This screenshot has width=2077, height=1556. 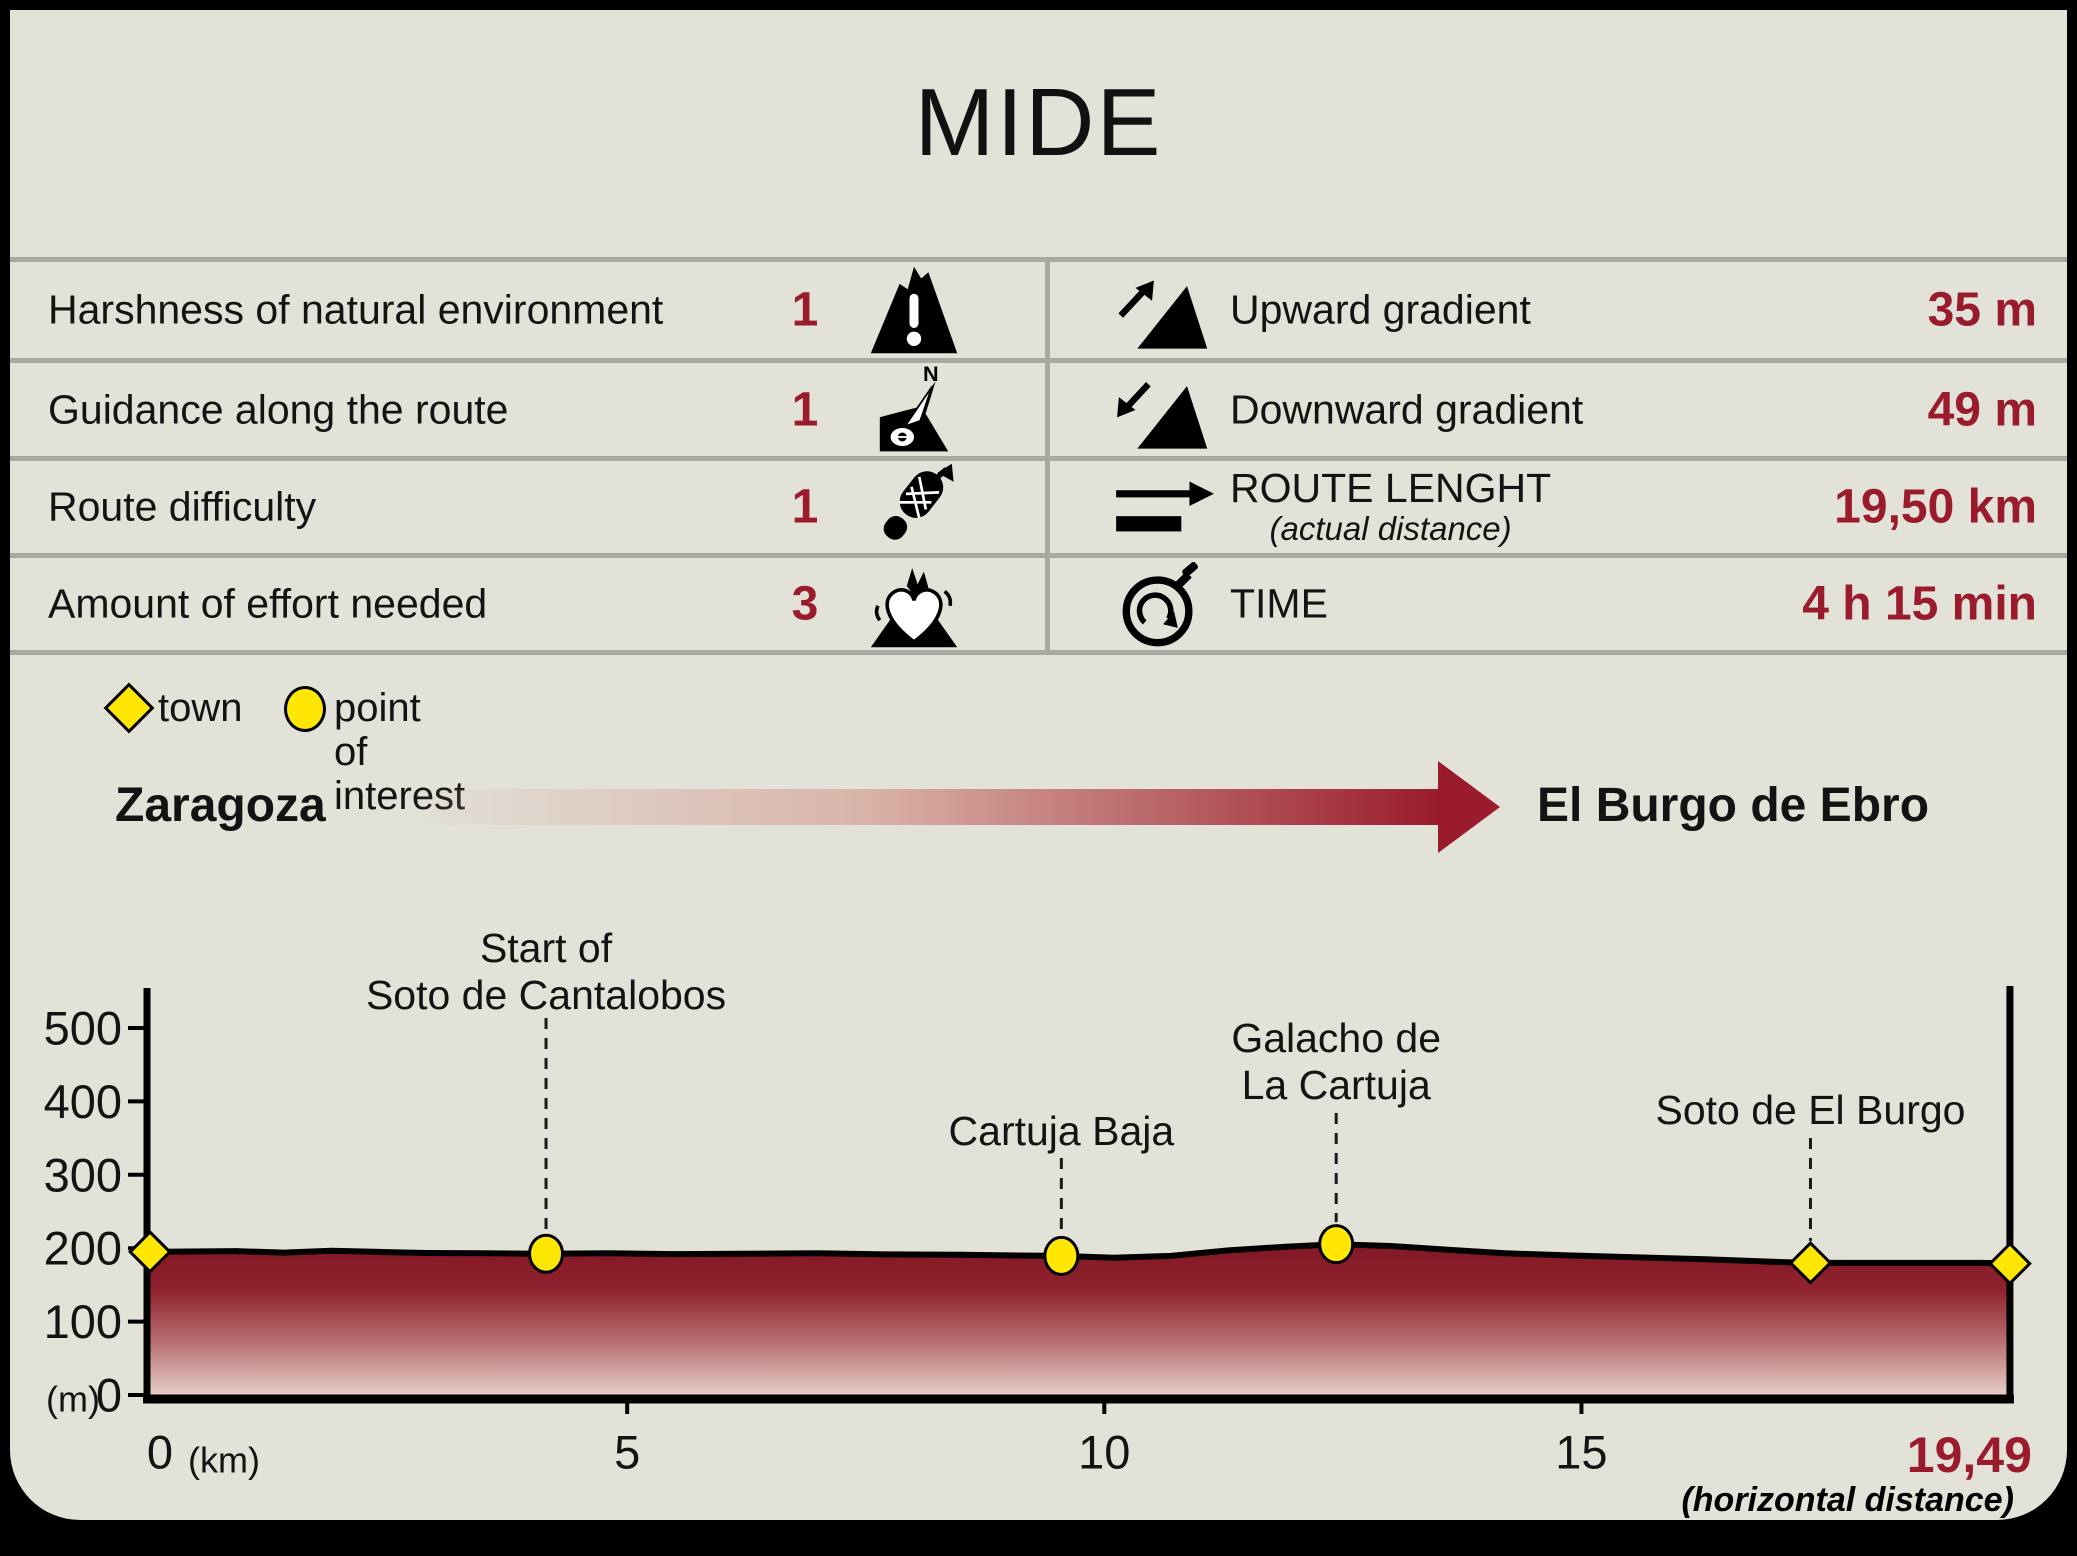 I want to click on annotation-label: Galacho de, so click(x=1336, y=1038).